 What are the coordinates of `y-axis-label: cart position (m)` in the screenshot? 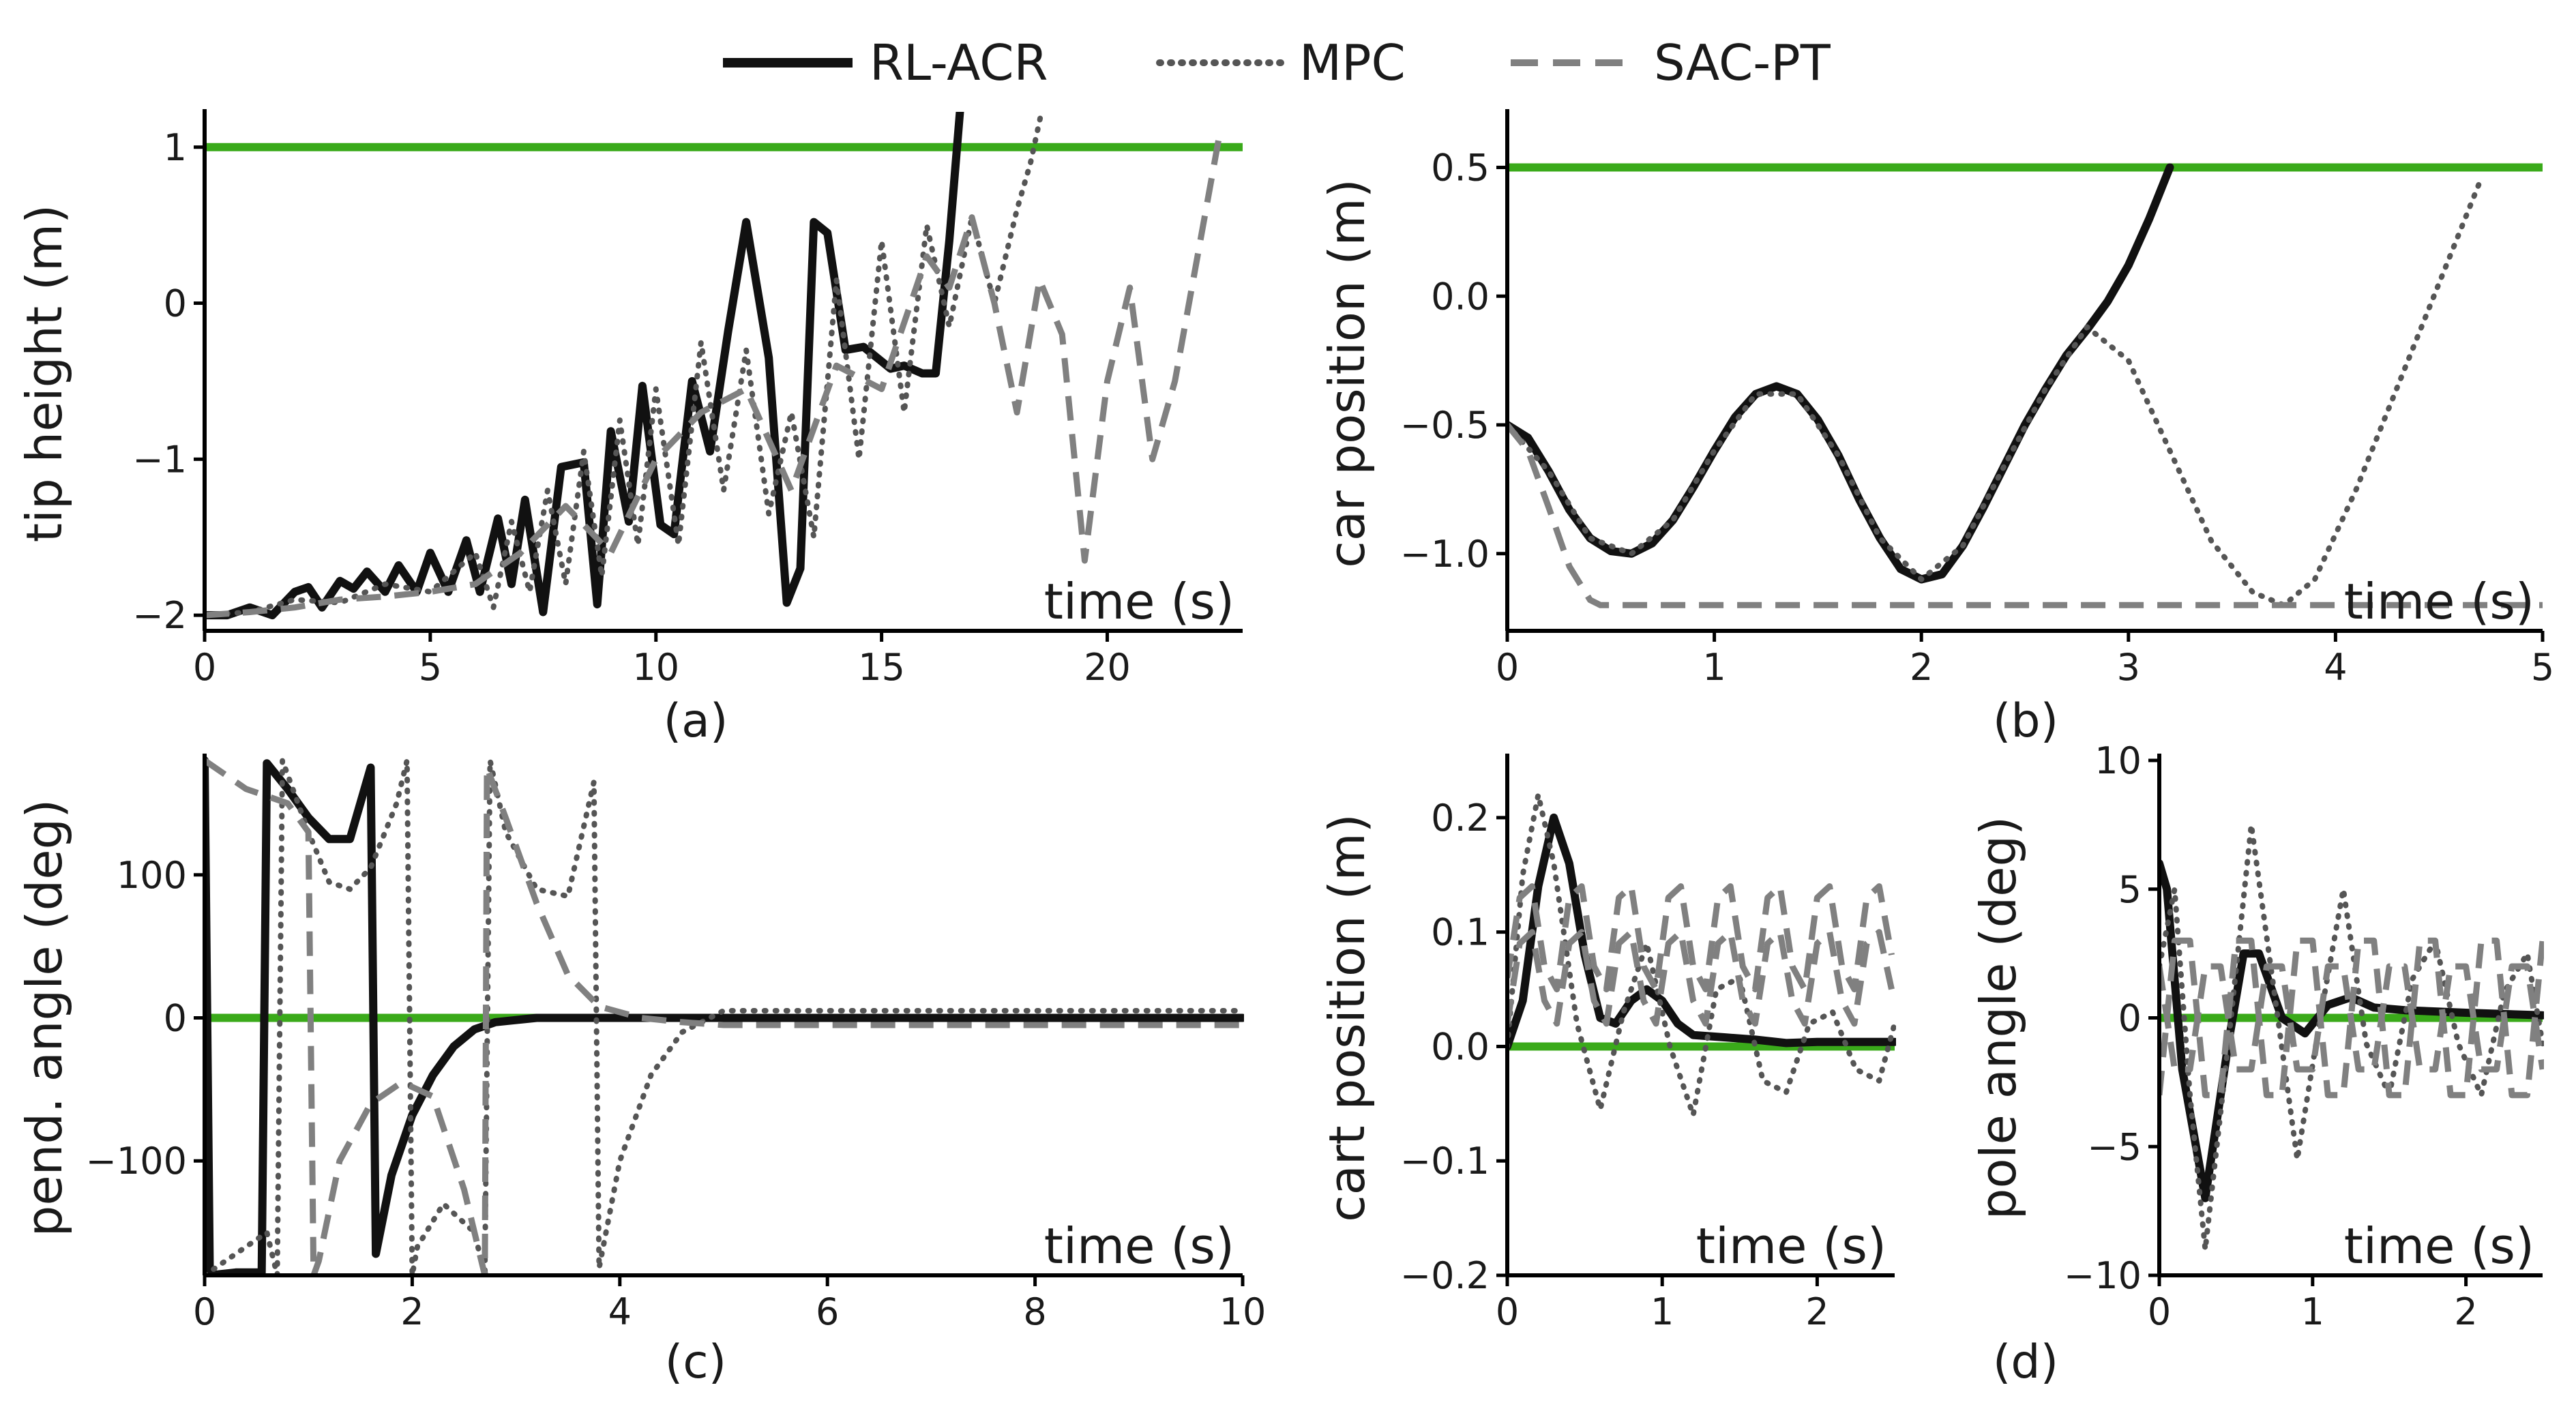 It's located at (1347, 1018).